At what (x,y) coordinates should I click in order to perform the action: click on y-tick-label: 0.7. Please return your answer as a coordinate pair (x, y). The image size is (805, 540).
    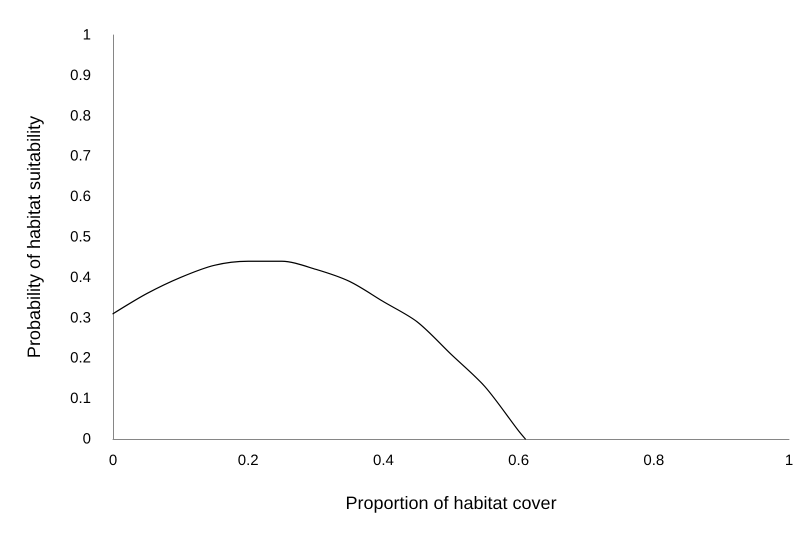
    Looking at the image, I should click on (80, 156).